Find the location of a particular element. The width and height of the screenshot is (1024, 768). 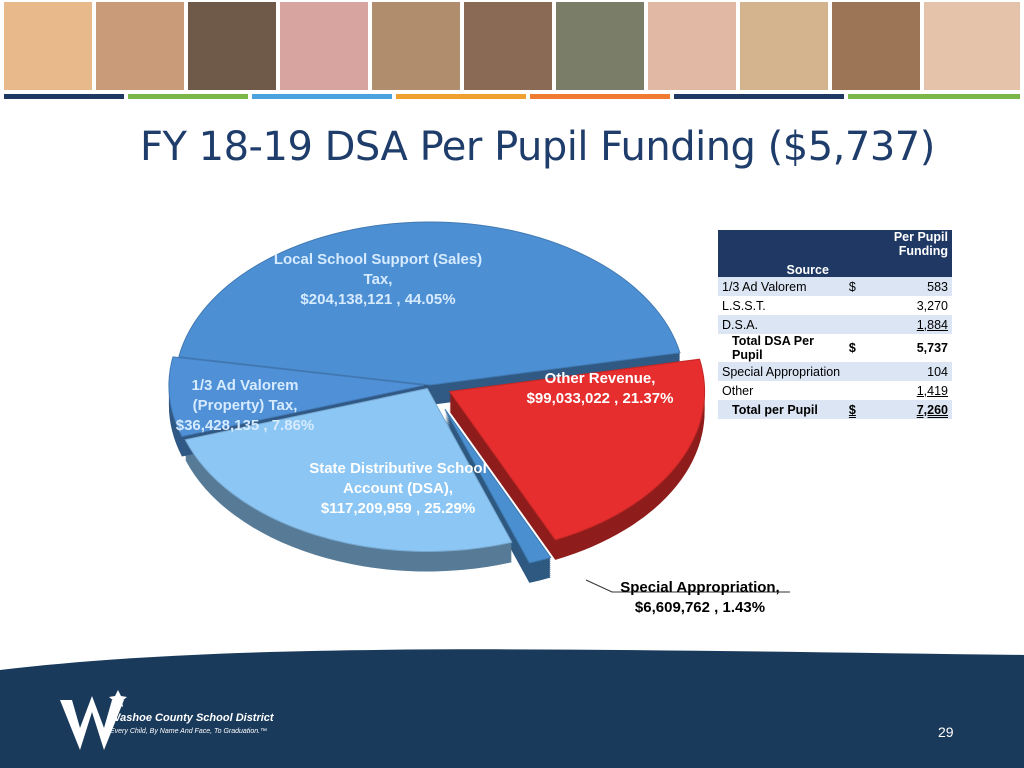

value-label: 25.29% is located at coordinates (450, 508).